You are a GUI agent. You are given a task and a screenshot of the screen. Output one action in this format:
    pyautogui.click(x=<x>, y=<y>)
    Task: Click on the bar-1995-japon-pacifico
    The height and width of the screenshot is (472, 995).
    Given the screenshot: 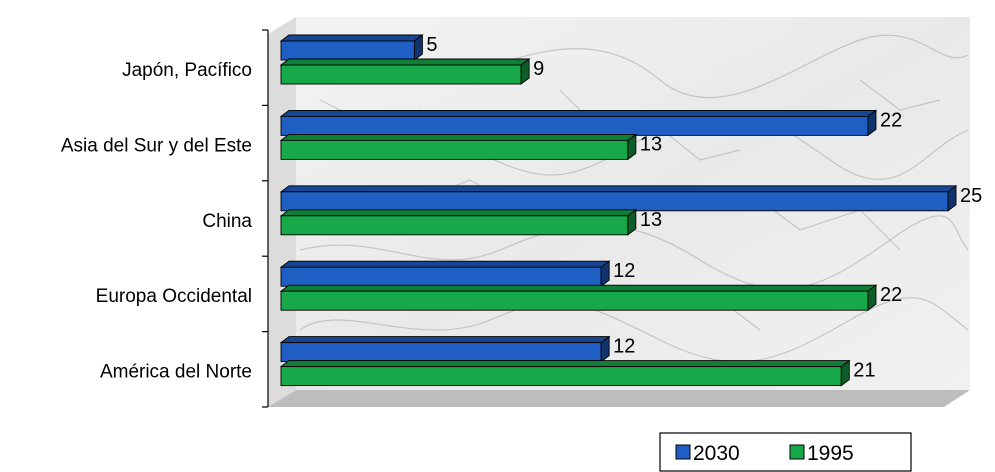 What is the action you would take?
    pyautogui.click(x=405, y=71)
    